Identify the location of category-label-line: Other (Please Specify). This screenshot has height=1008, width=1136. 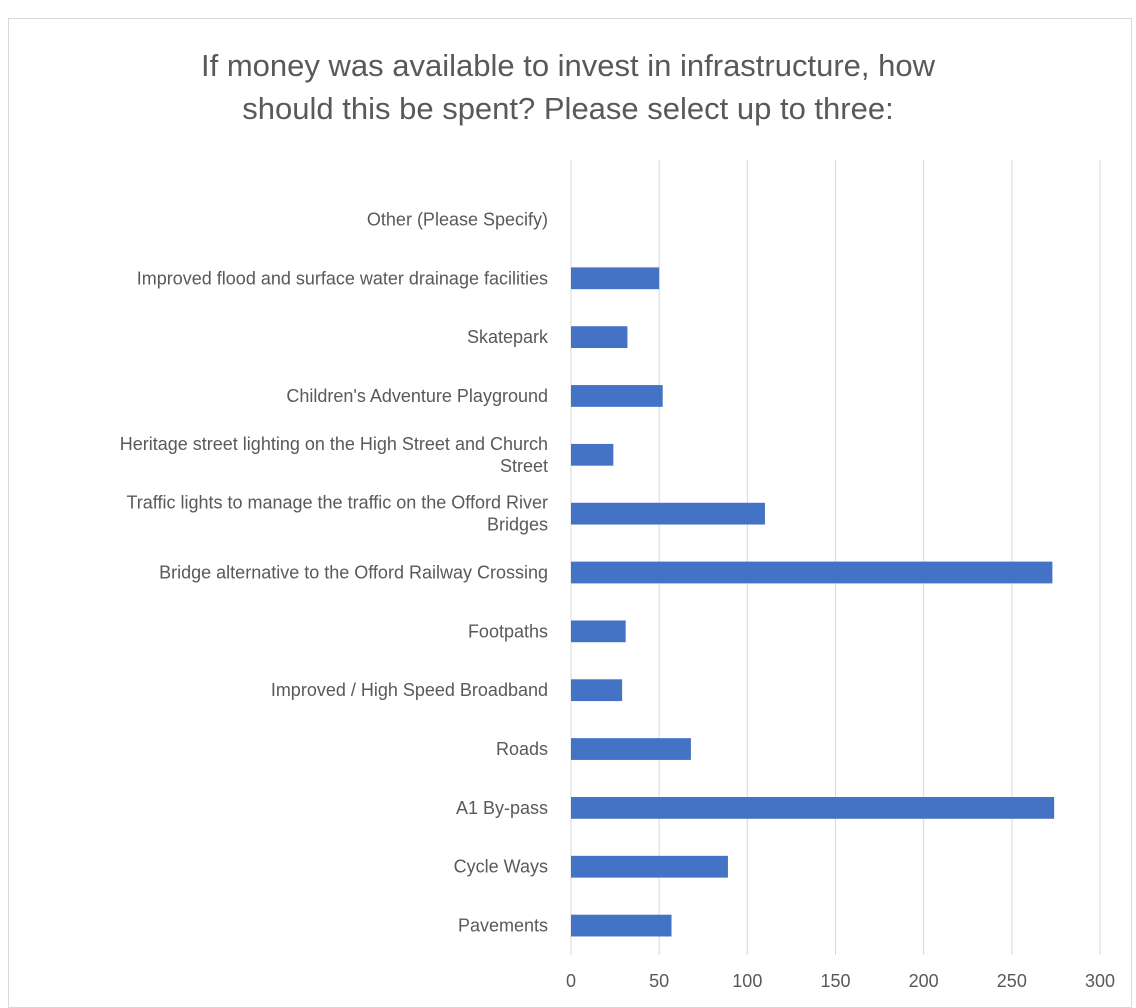
(457, 219).